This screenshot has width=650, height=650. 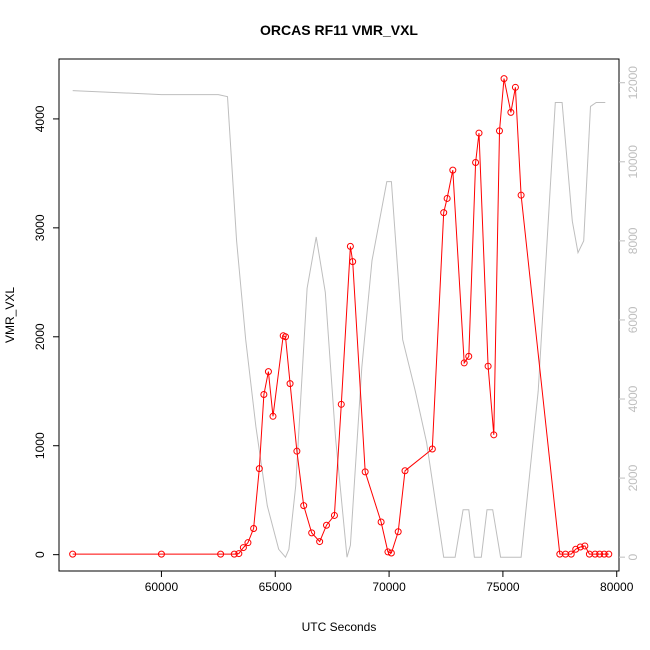 I want to click on y2-tick-label: 6000, so click(x=633, y=319).